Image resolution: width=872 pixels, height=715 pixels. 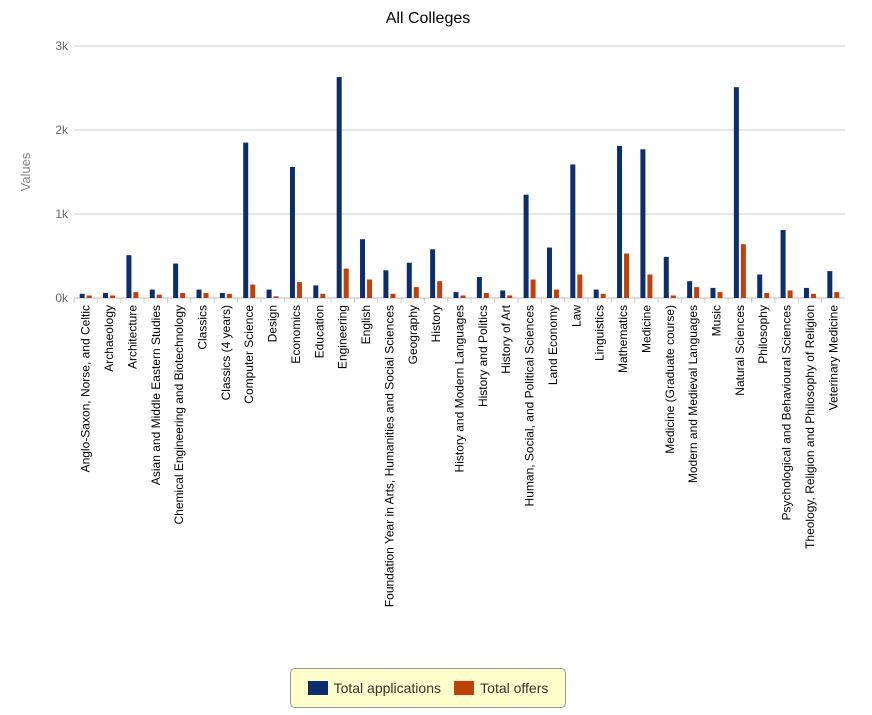 What do you see at coordinates (833, 358) in the screenshot?
I see `x-tick-label: Veterinary Medicine` at bounding box center [833, 358].